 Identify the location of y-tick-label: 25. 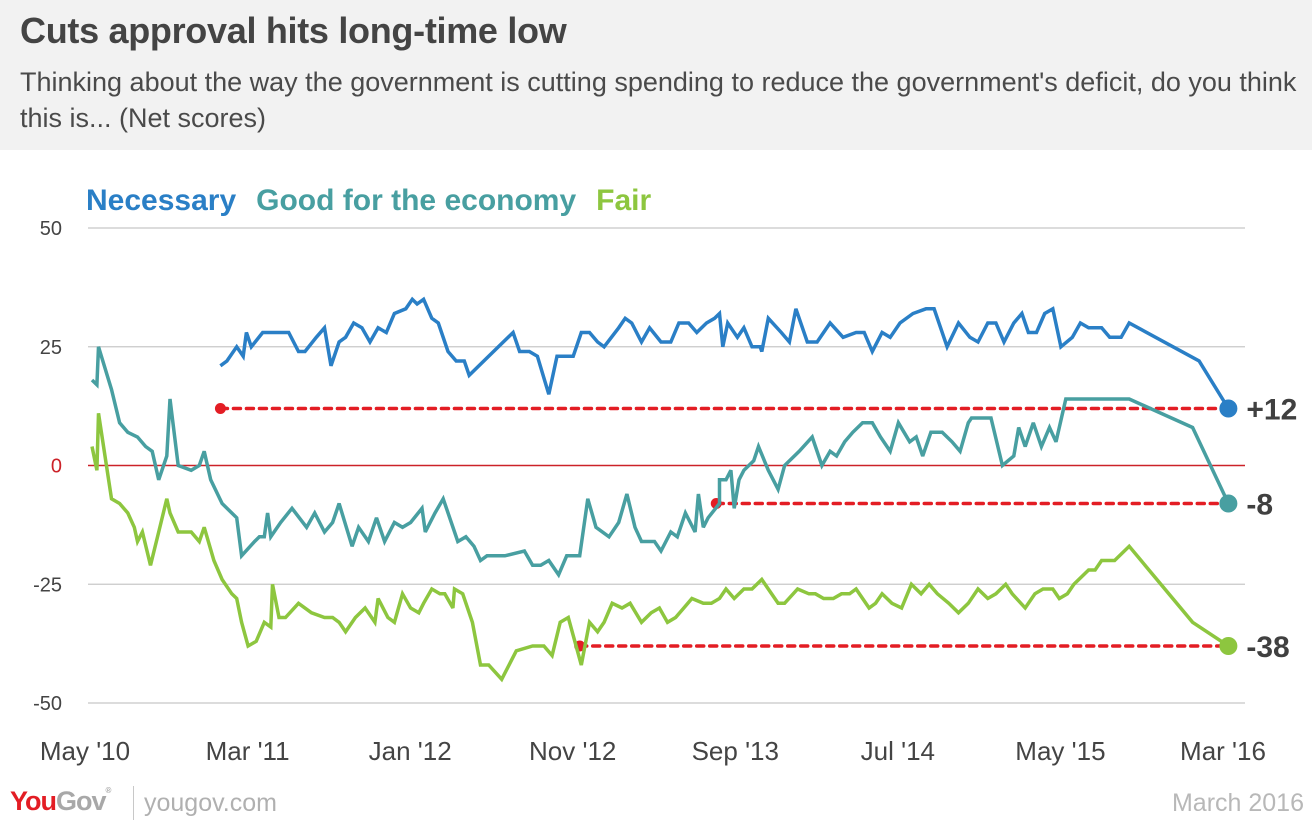
(51, 348).